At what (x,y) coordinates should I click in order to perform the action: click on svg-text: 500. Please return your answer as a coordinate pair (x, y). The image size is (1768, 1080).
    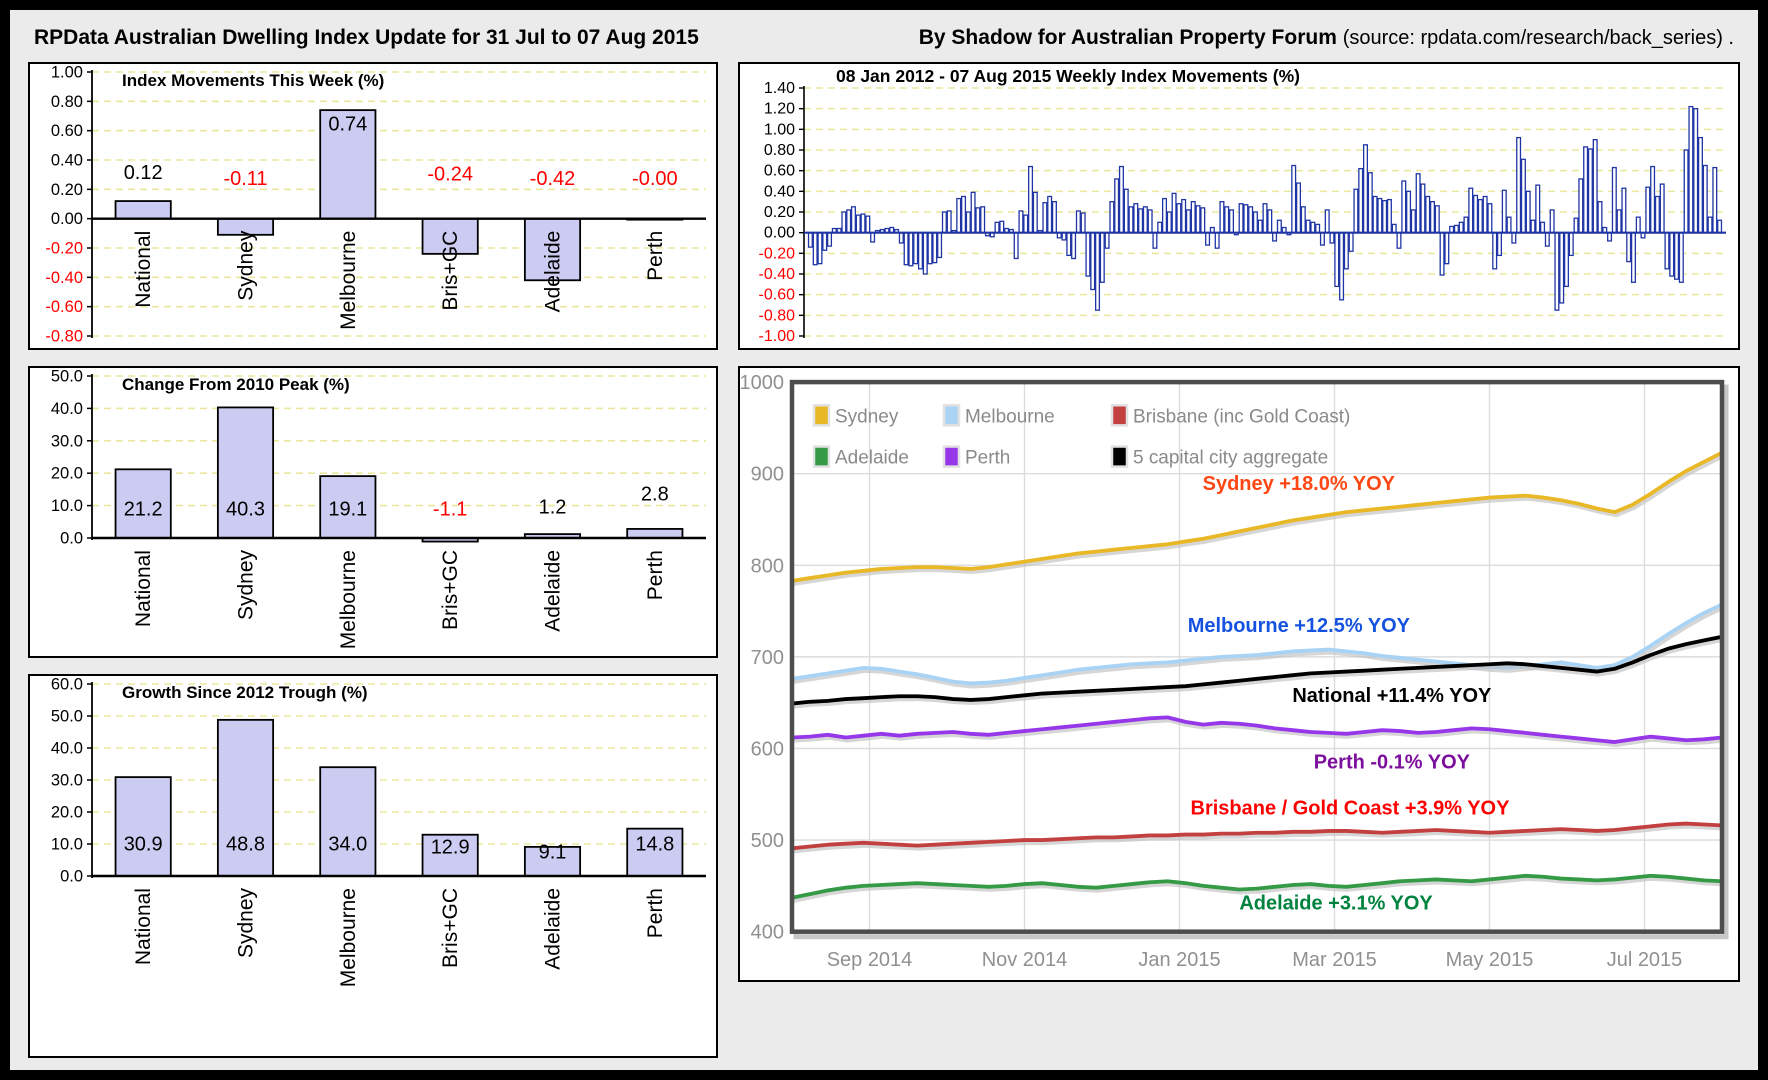
    Looking at the image, I should click on (767, 841).